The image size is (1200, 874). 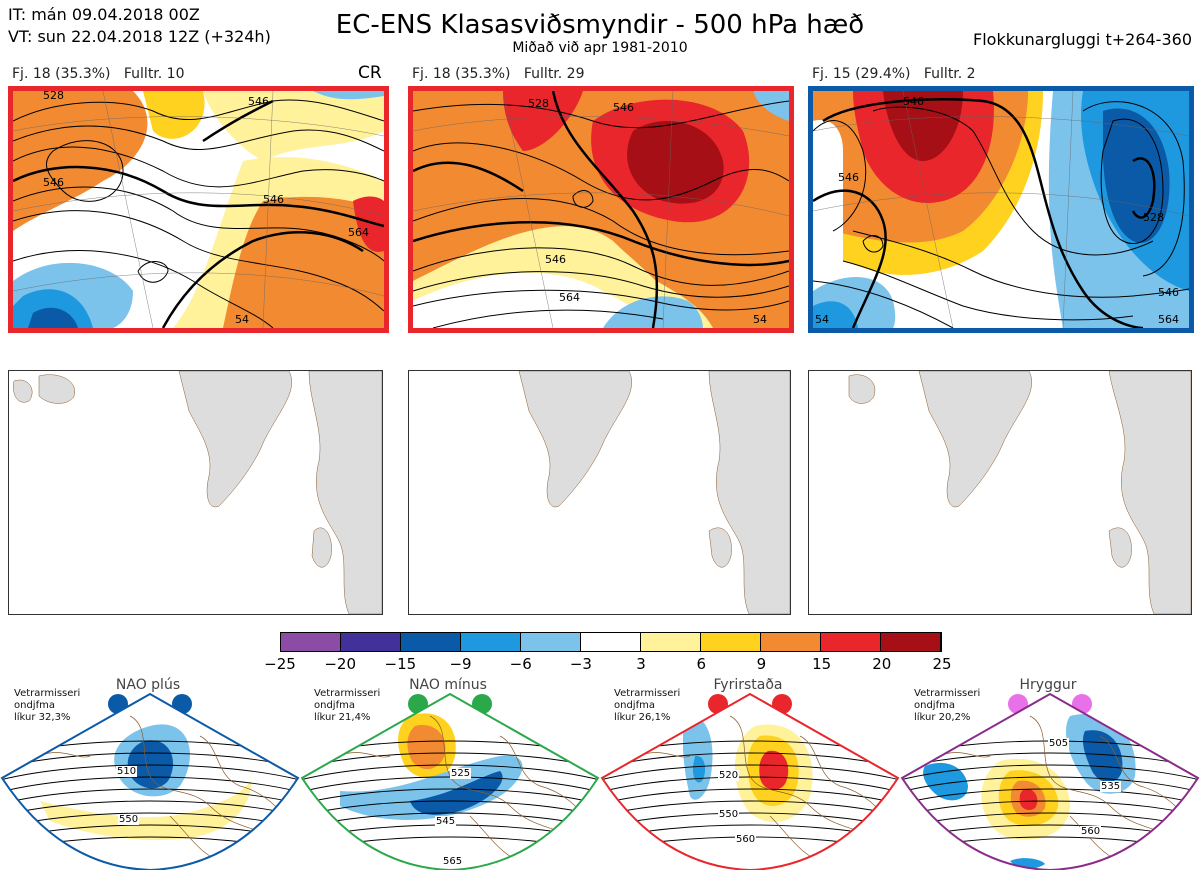 What do you see at coordinates (729, 775) in the screenshot?
I see `regime-contour-label: 520` at bounding box center [729, 775].